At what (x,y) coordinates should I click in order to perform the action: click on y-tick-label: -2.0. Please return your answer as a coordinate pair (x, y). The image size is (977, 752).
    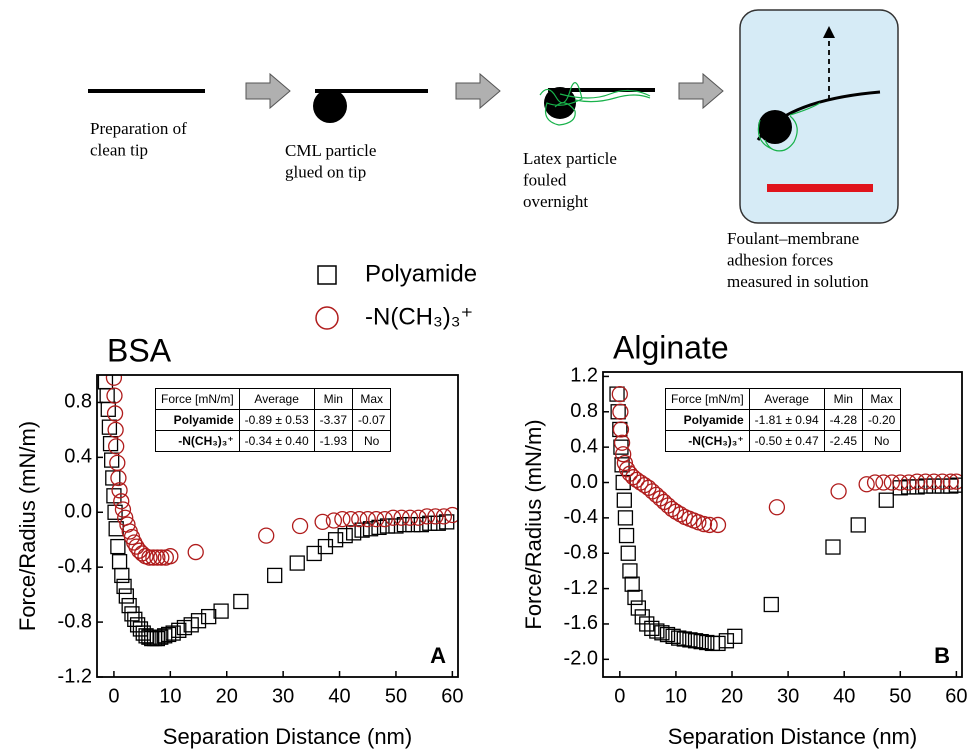
    Looking at the image, I should click on (581, 659).